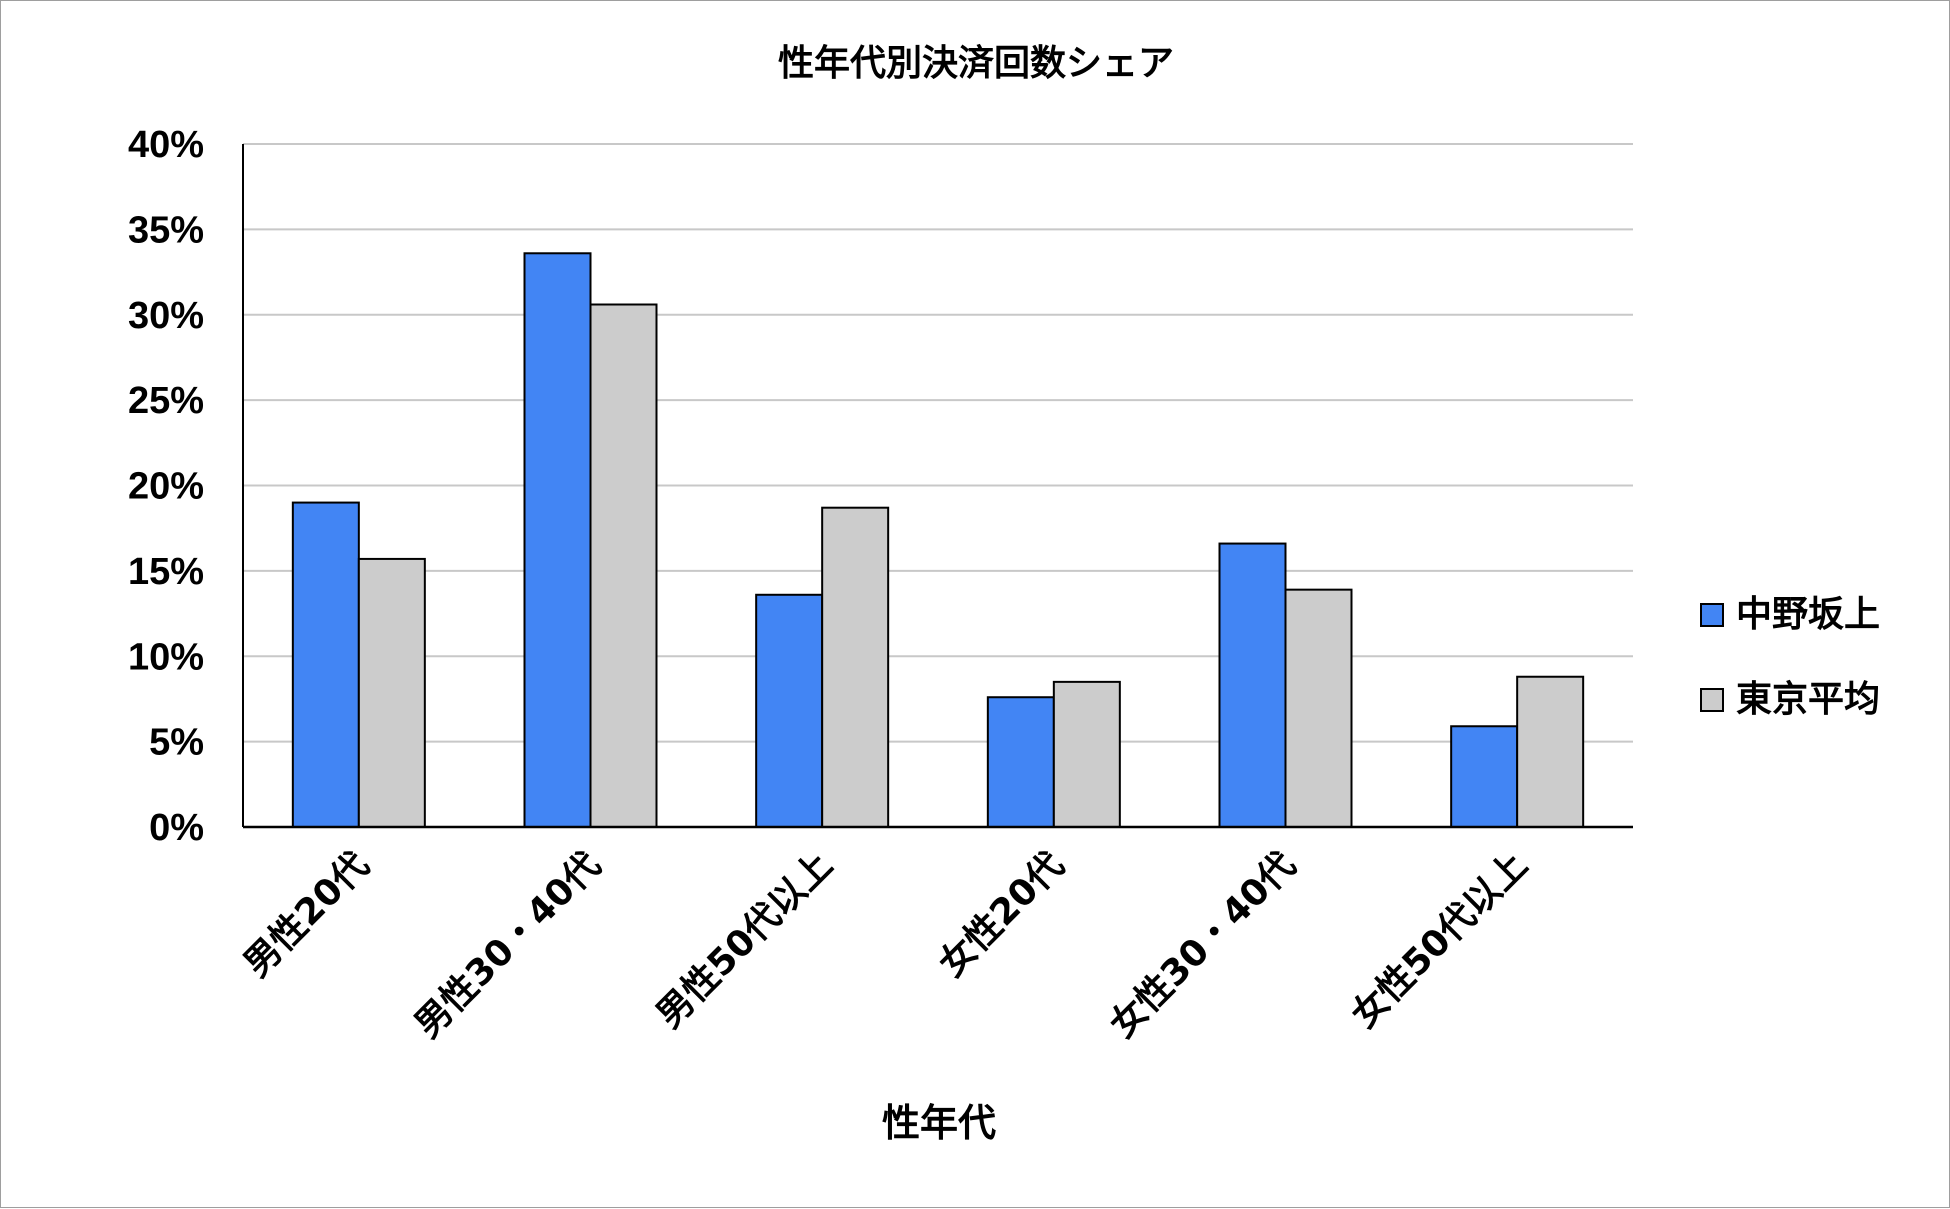  Describe the element at coordinates (745, 940) in the screenshot. I see `x-category-label: 男性50代以上` at that location.